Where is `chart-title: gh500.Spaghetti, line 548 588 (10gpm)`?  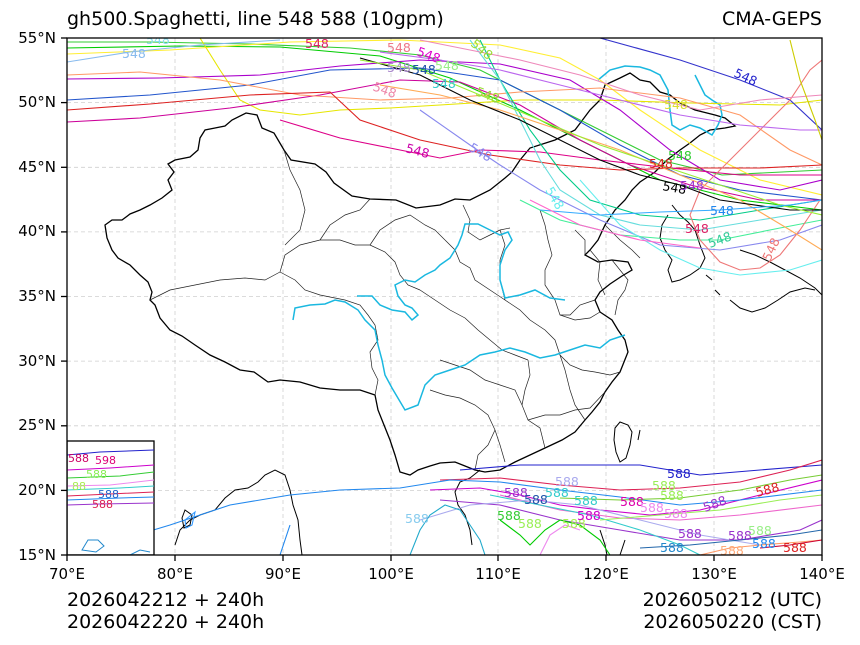 chart-title: gh500.Spaghetti, line 548 588 (10gpm) is located at coordinates (255, 19).